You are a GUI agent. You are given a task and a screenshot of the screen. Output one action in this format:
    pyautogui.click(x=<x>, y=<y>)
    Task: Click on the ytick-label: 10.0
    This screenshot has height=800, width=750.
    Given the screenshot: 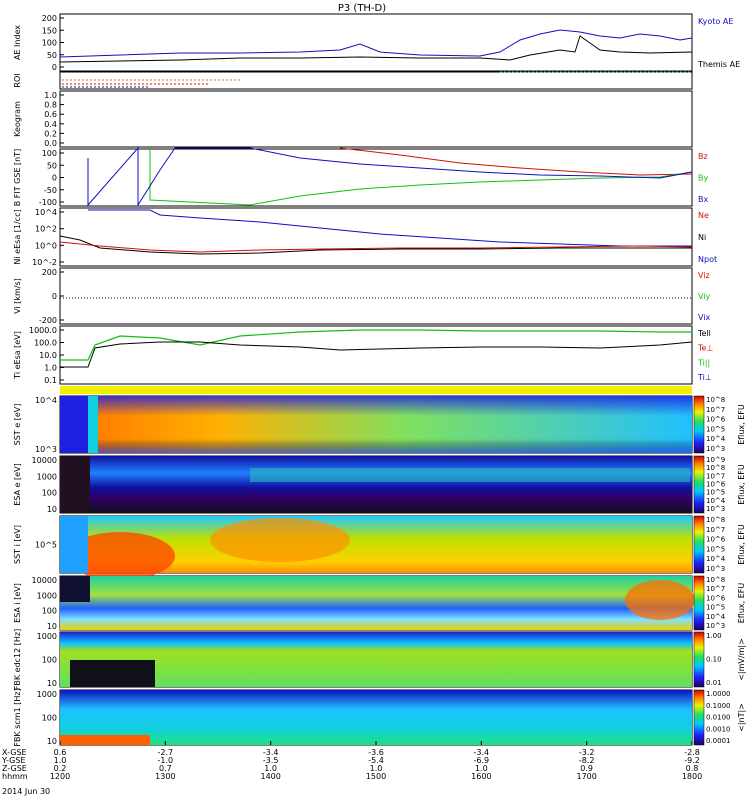 What is the action you would take?
    pyautogui.click(x=48, y=355)
    